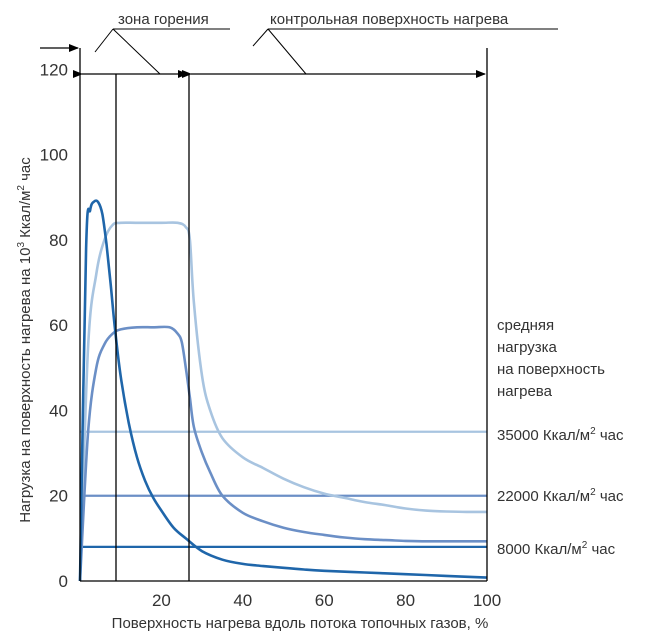 The width and height of the screenshot is (658, 634). I want to click on side-note-line-2: нагрузка, so click(527, 347).